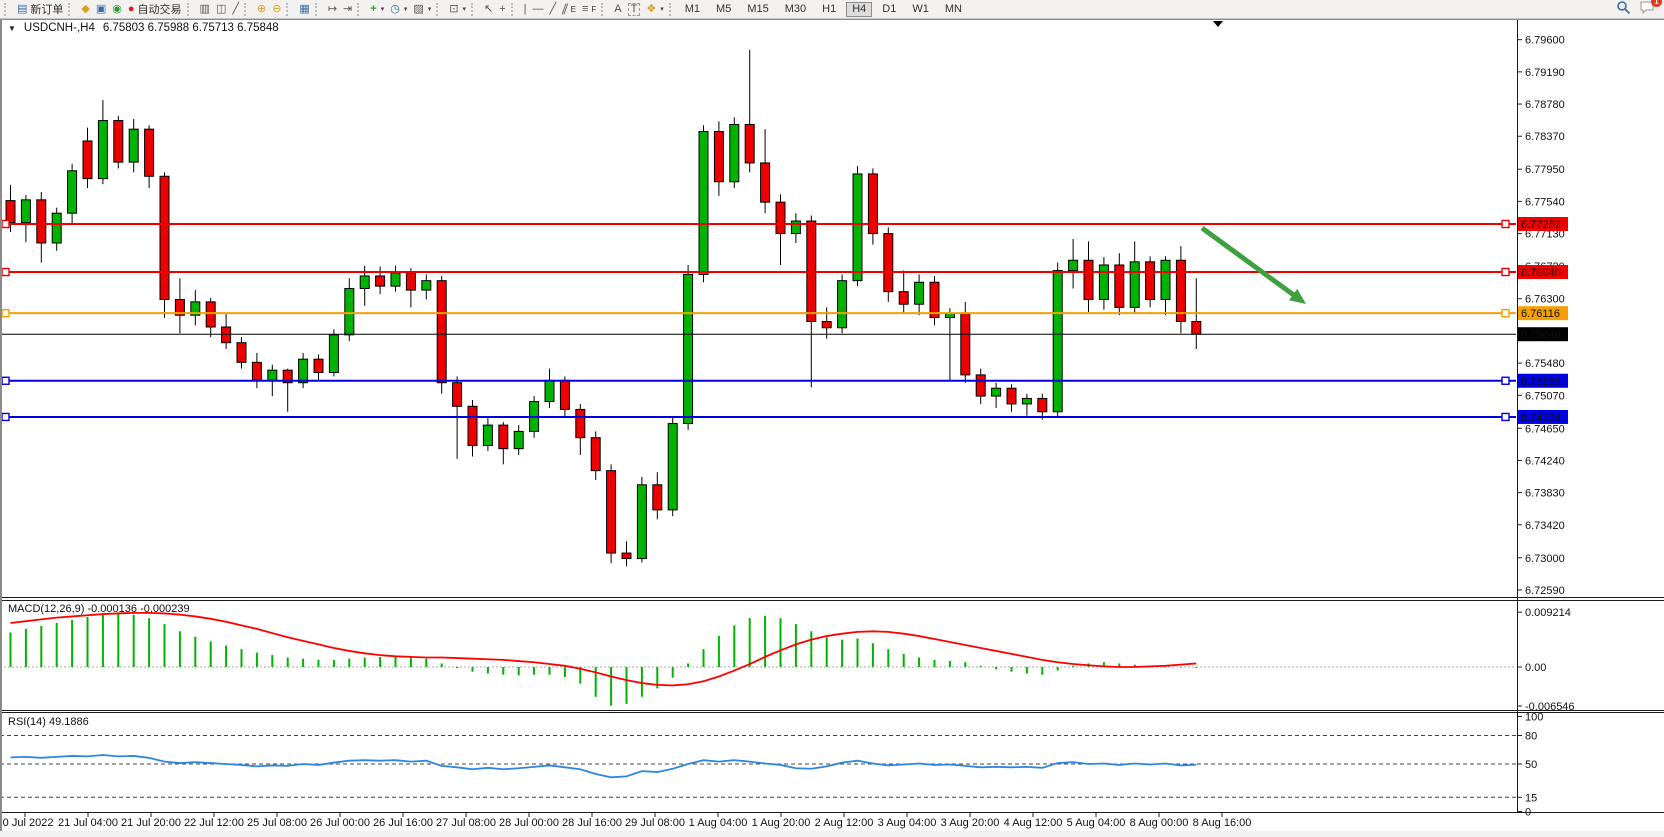  What do you see at coordinates (1250, 263) in the screenshot?
I see `trend-arrow-annotation` at bounding box center [1250, 263].